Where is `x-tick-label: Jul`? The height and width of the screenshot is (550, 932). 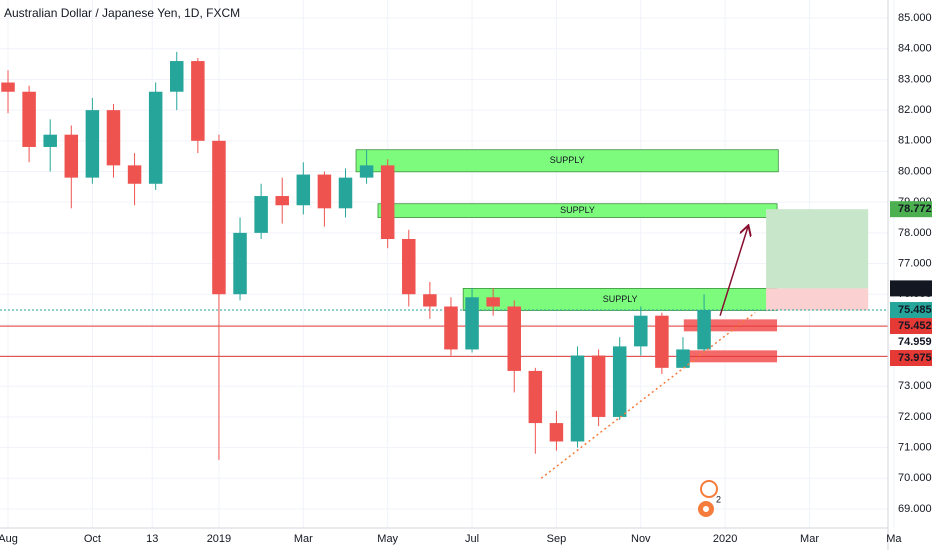 x-tick-label: Jul is located at coordinates (472, 539).